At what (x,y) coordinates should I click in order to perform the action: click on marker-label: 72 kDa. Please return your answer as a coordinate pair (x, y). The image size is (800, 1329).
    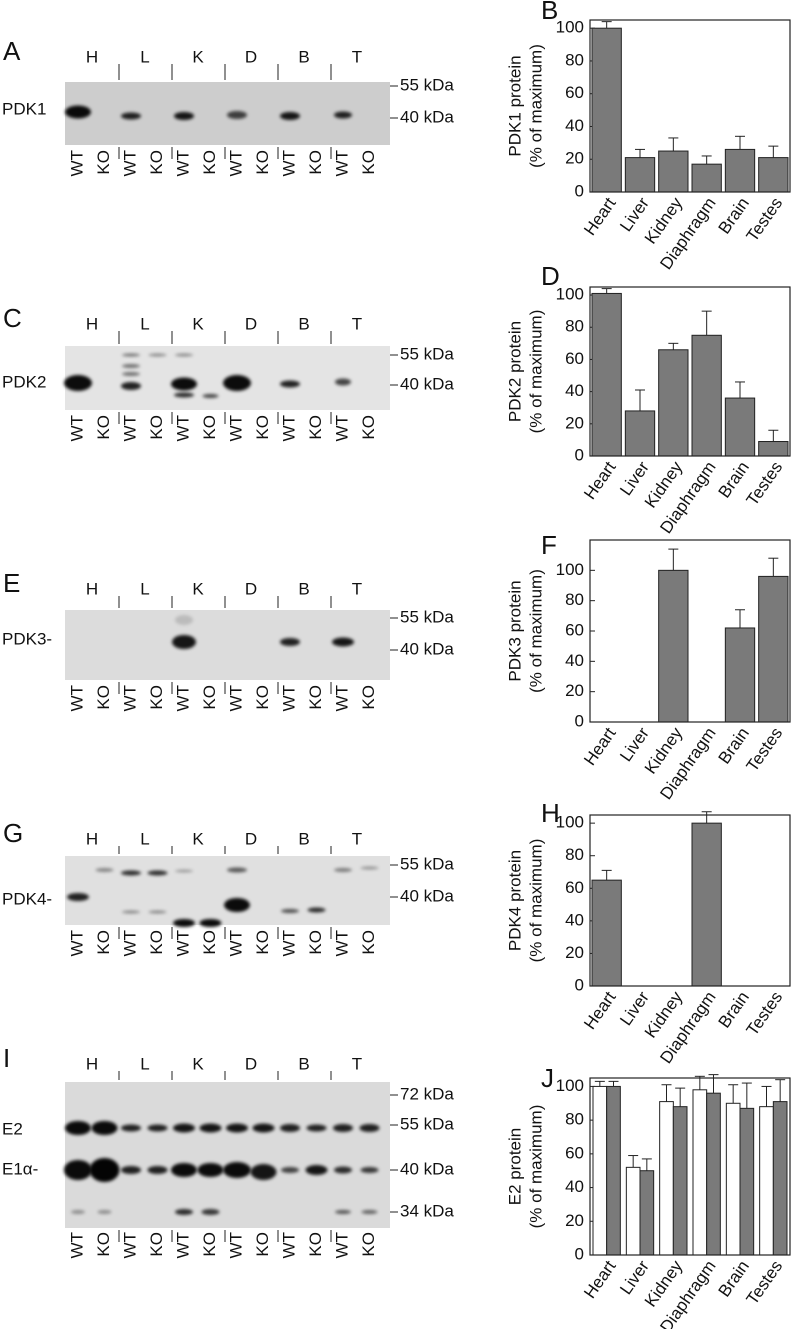
    Looking at the image, I should click on (427, 1093).